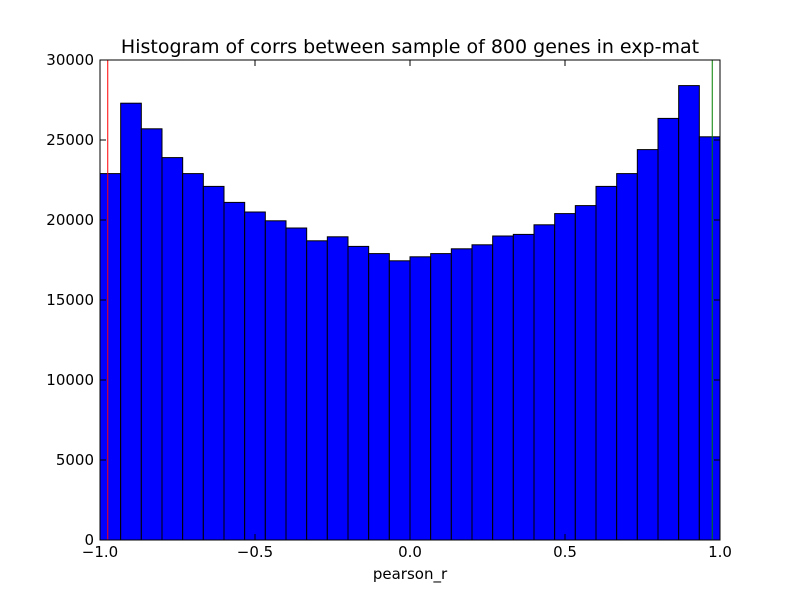 The height and width of the screenshot is (600, 800). Describe the element at coordinates (70, 140) in the screenshot. I see `y-tick-label: 25000` at that location.